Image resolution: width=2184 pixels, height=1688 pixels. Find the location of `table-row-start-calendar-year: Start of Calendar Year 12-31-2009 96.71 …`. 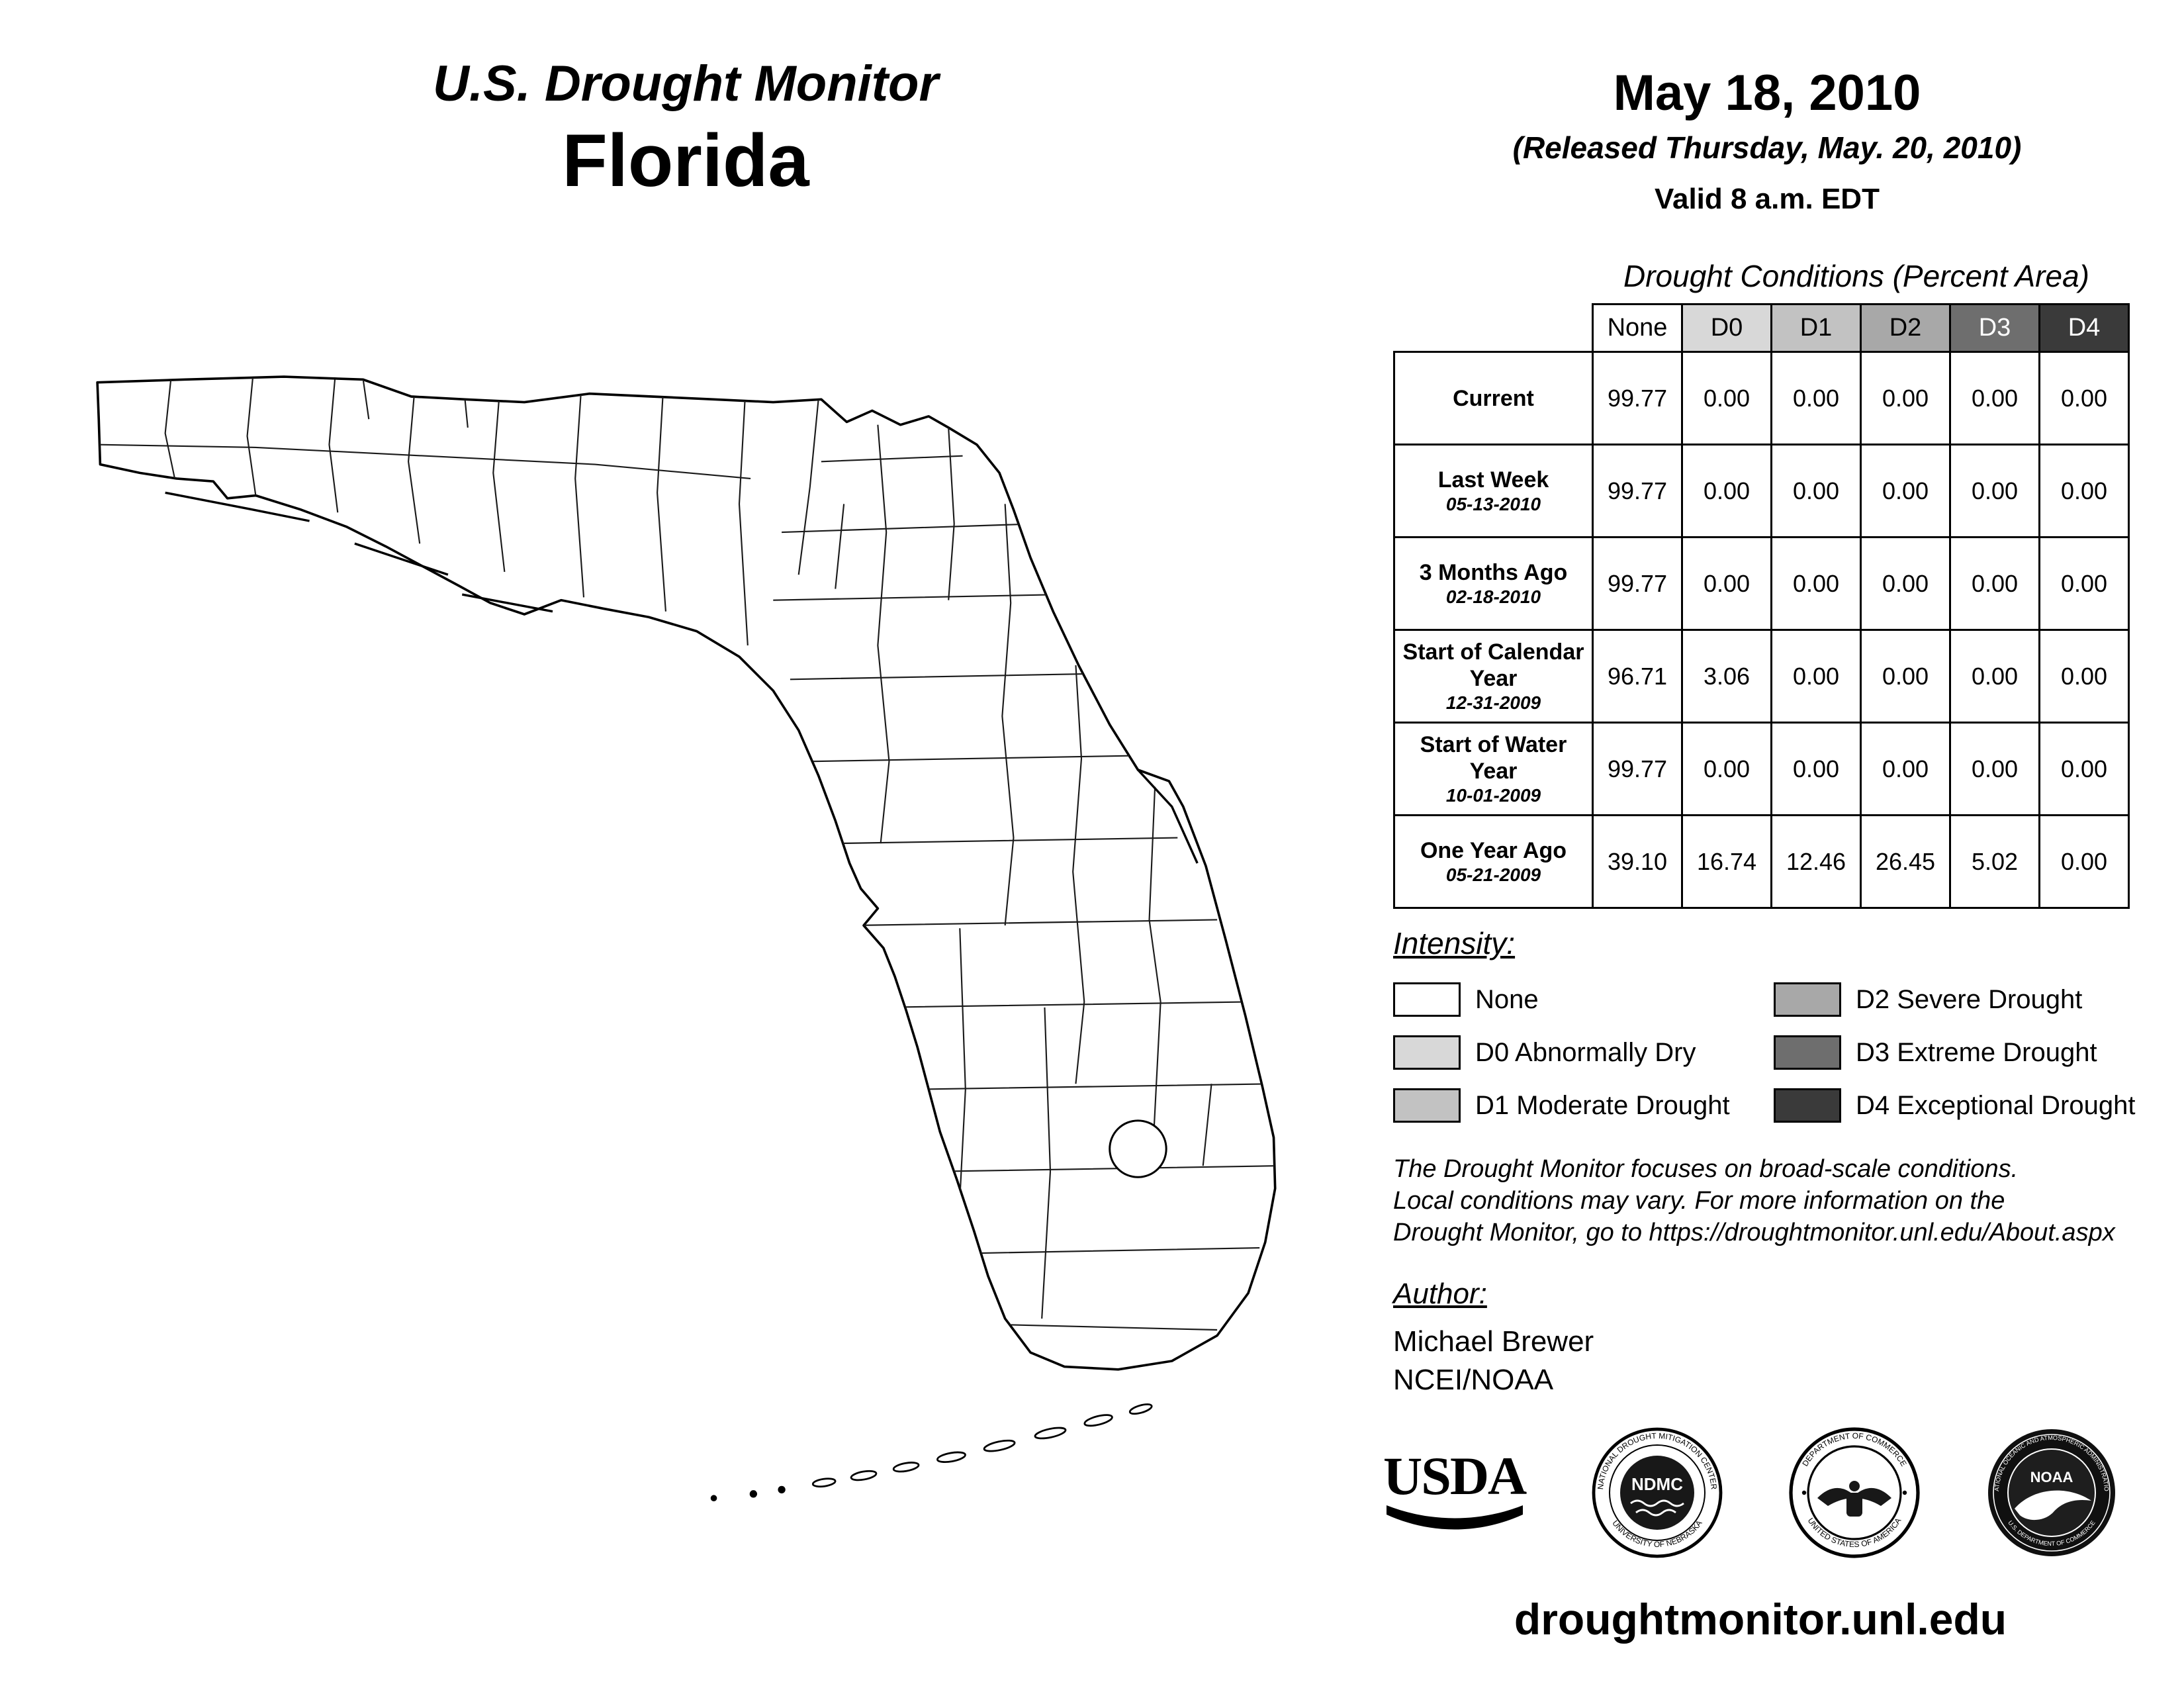

table-row-start-calendar-year: Start of Calendar Year 12-31-2009 96.71 … is located at coordinates (1761, 676).